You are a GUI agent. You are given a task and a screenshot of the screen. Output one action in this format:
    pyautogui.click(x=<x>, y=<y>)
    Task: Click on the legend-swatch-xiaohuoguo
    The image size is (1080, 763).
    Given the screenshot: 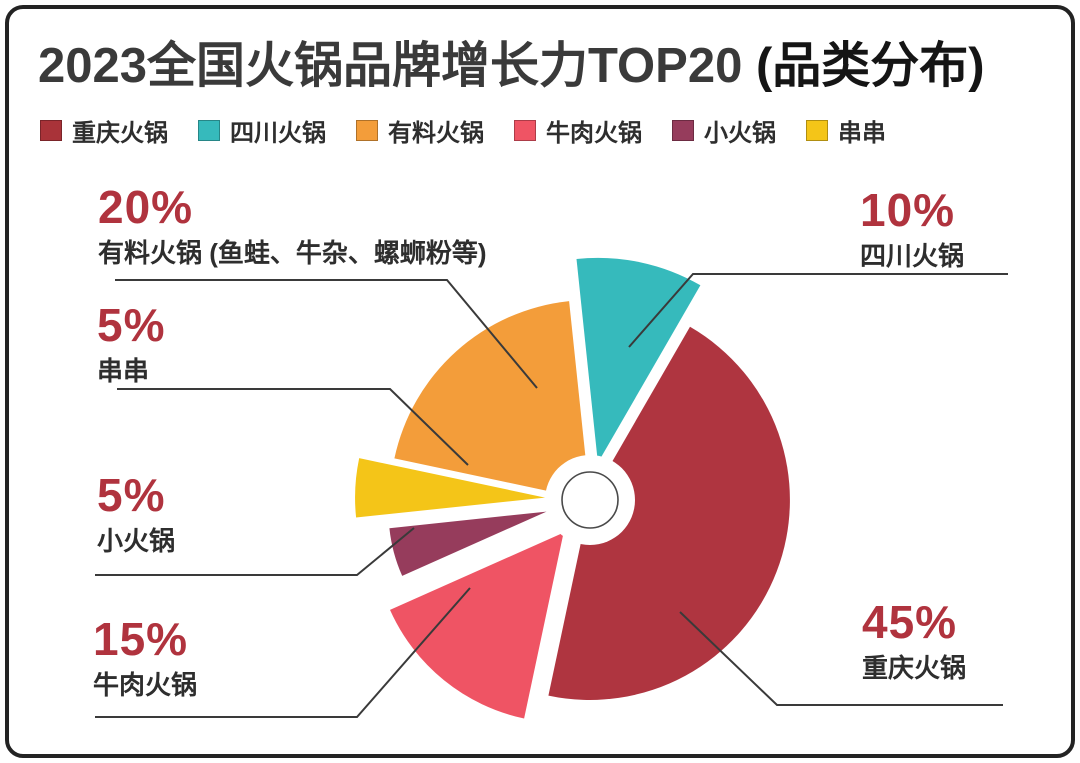 What is the action you would take?
    pyautogui.click(x=683, y=130)
    